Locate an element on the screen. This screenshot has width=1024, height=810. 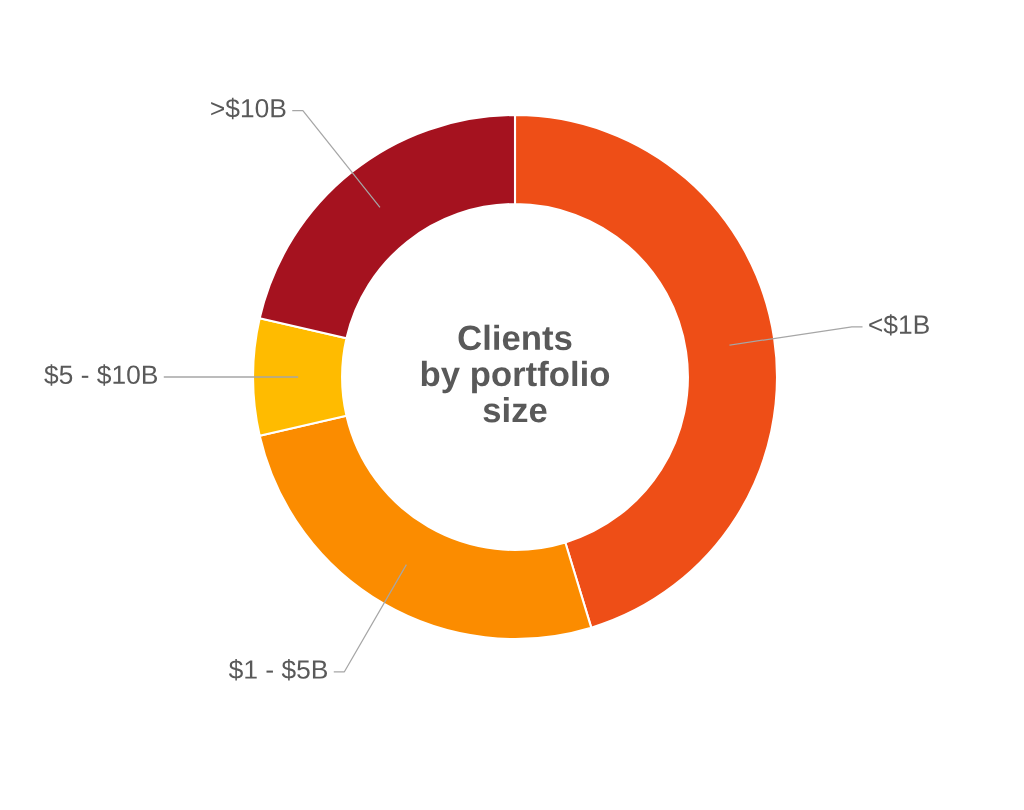
text: Clients by portfolio size is located at coordinates (515, 373).